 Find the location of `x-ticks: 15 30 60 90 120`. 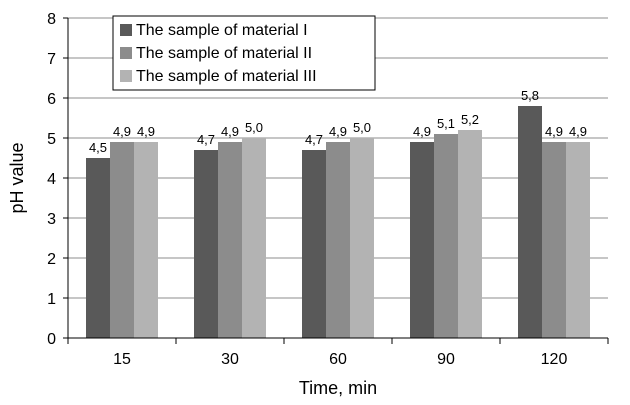

x-ticks: 15 30 60 90 120 is located at coordinates (338, 353).